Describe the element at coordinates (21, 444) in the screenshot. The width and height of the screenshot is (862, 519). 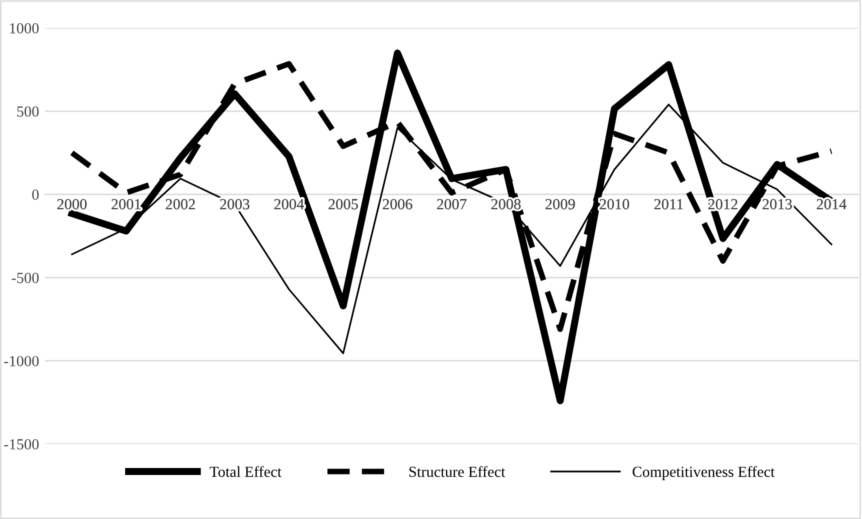
I see `y-tick-label: -1500` at that location.